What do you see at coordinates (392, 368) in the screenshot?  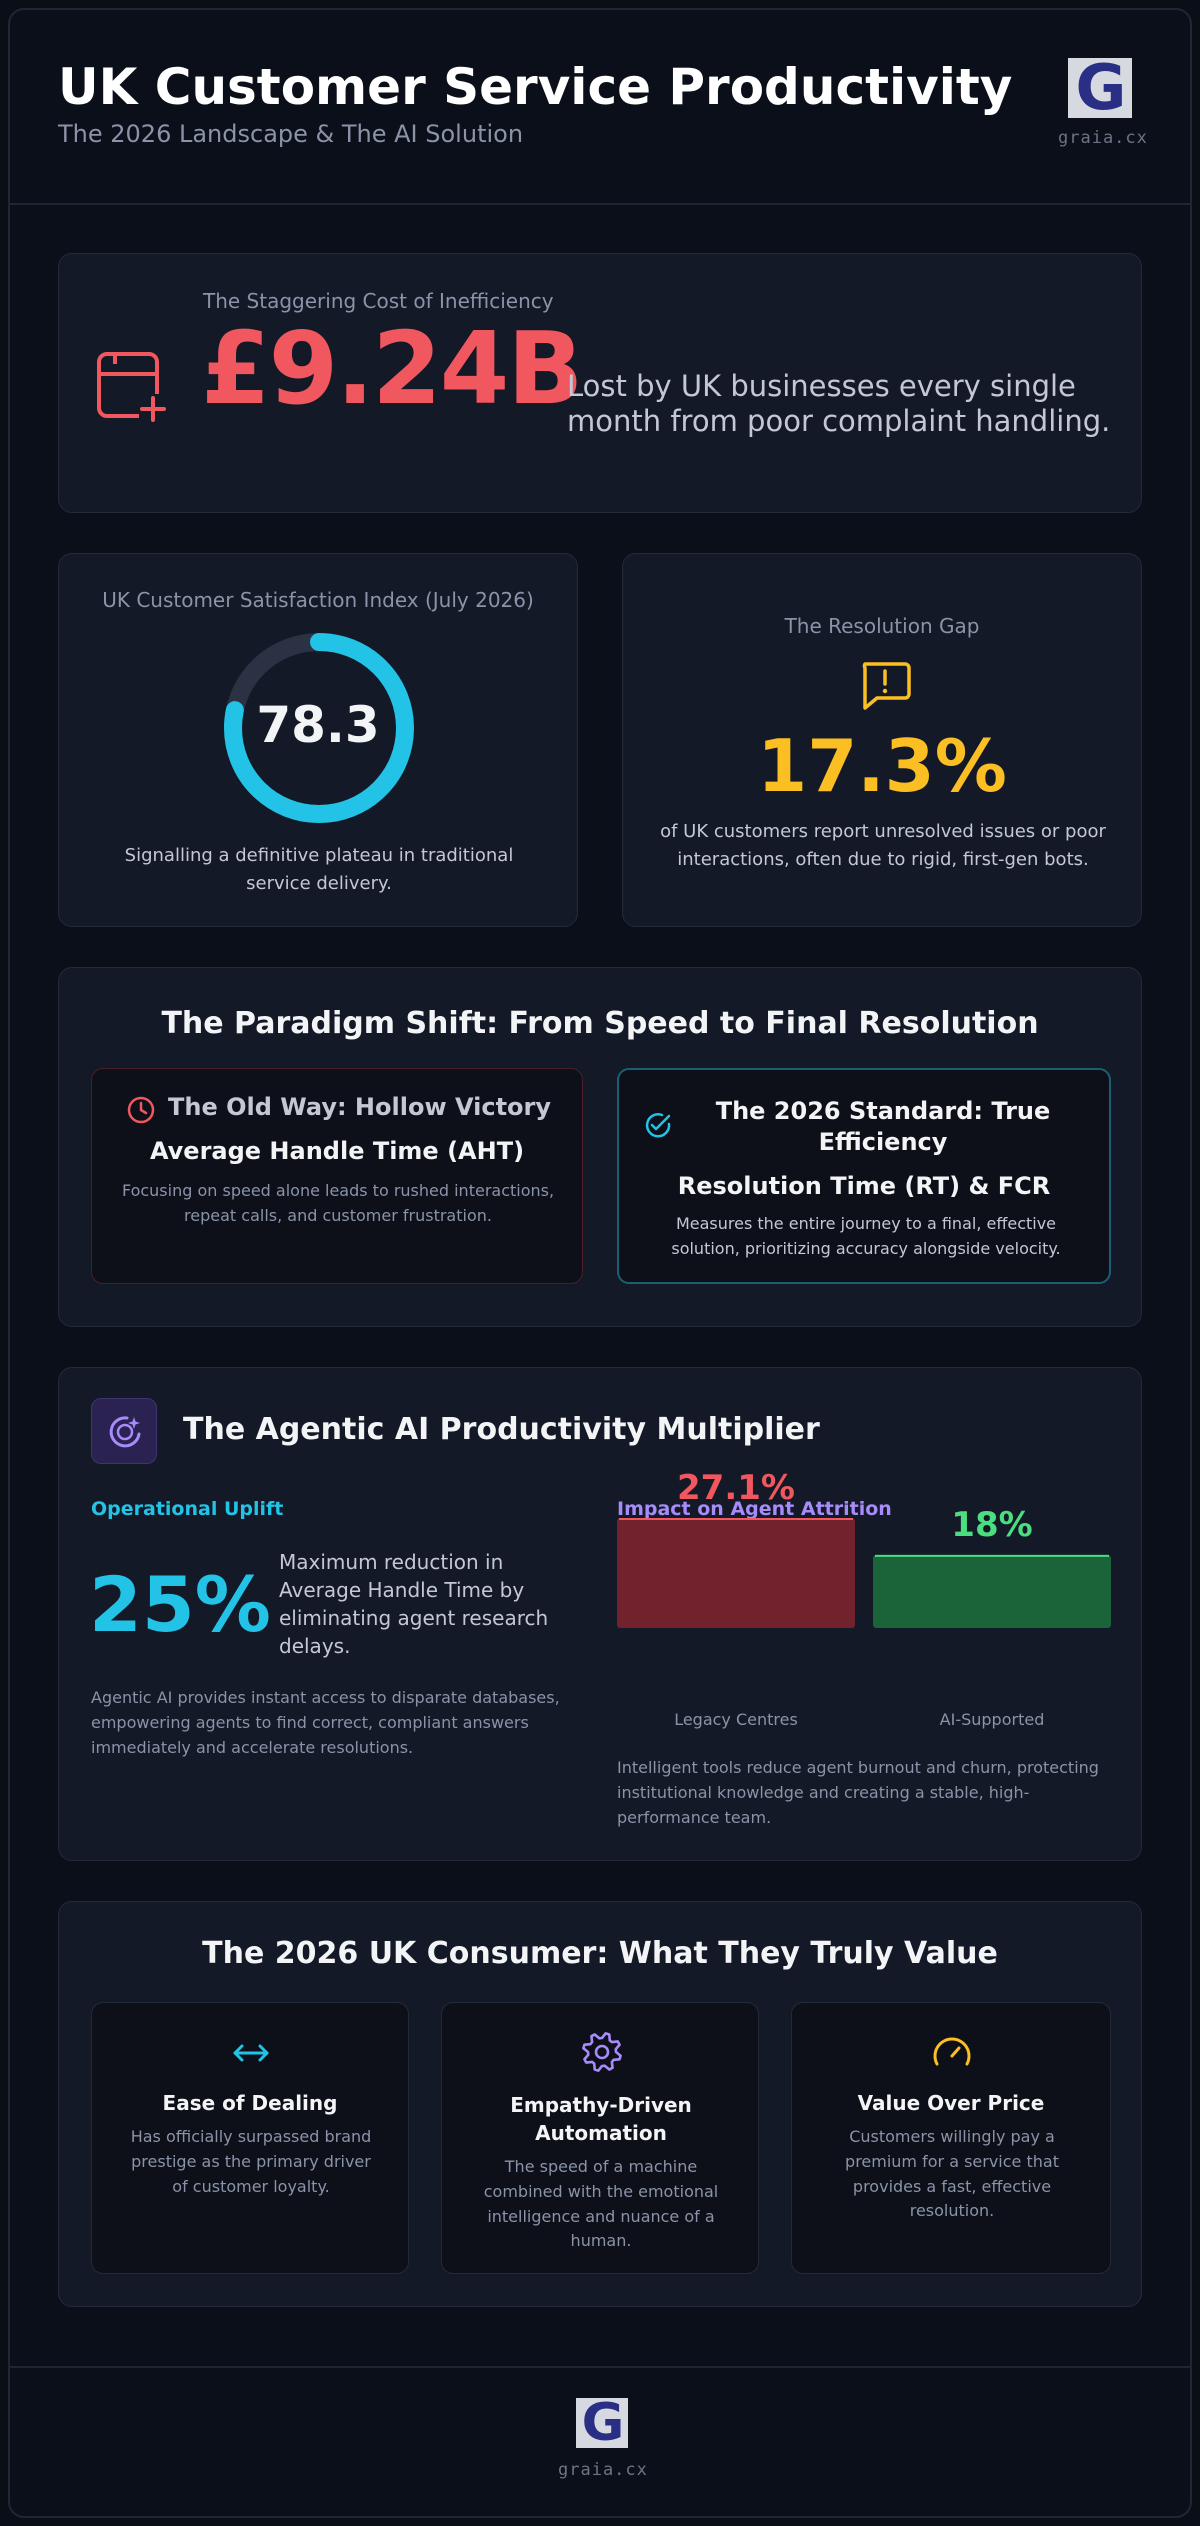 I see `cost-value: £9.24B` at bounding box center [392, 368].